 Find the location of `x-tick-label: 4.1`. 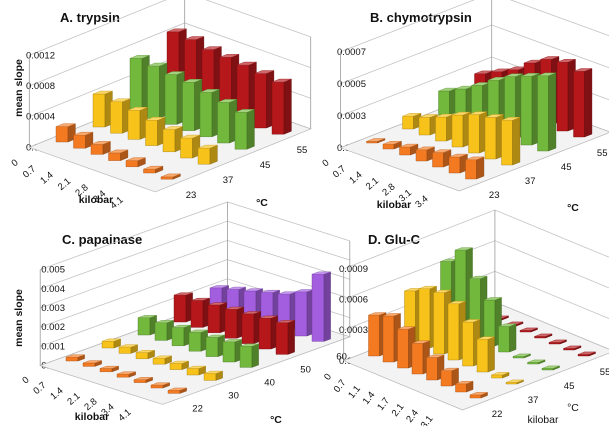

x-tick-label: 4.1 is located at coordinates (124, 415).